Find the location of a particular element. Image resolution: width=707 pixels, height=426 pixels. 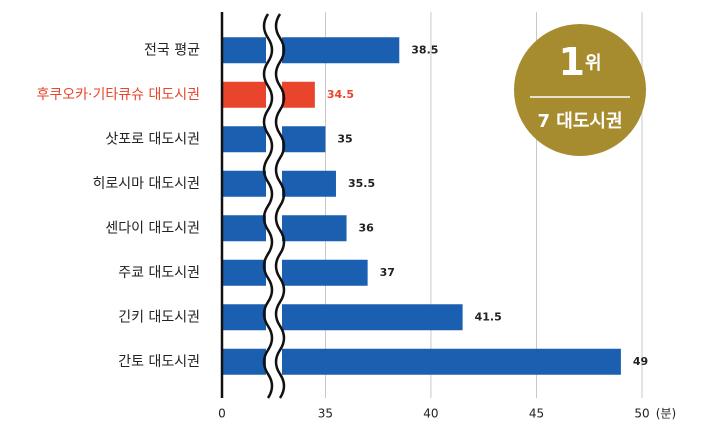

x-unit: (분) is located at coordinates (666, 414).